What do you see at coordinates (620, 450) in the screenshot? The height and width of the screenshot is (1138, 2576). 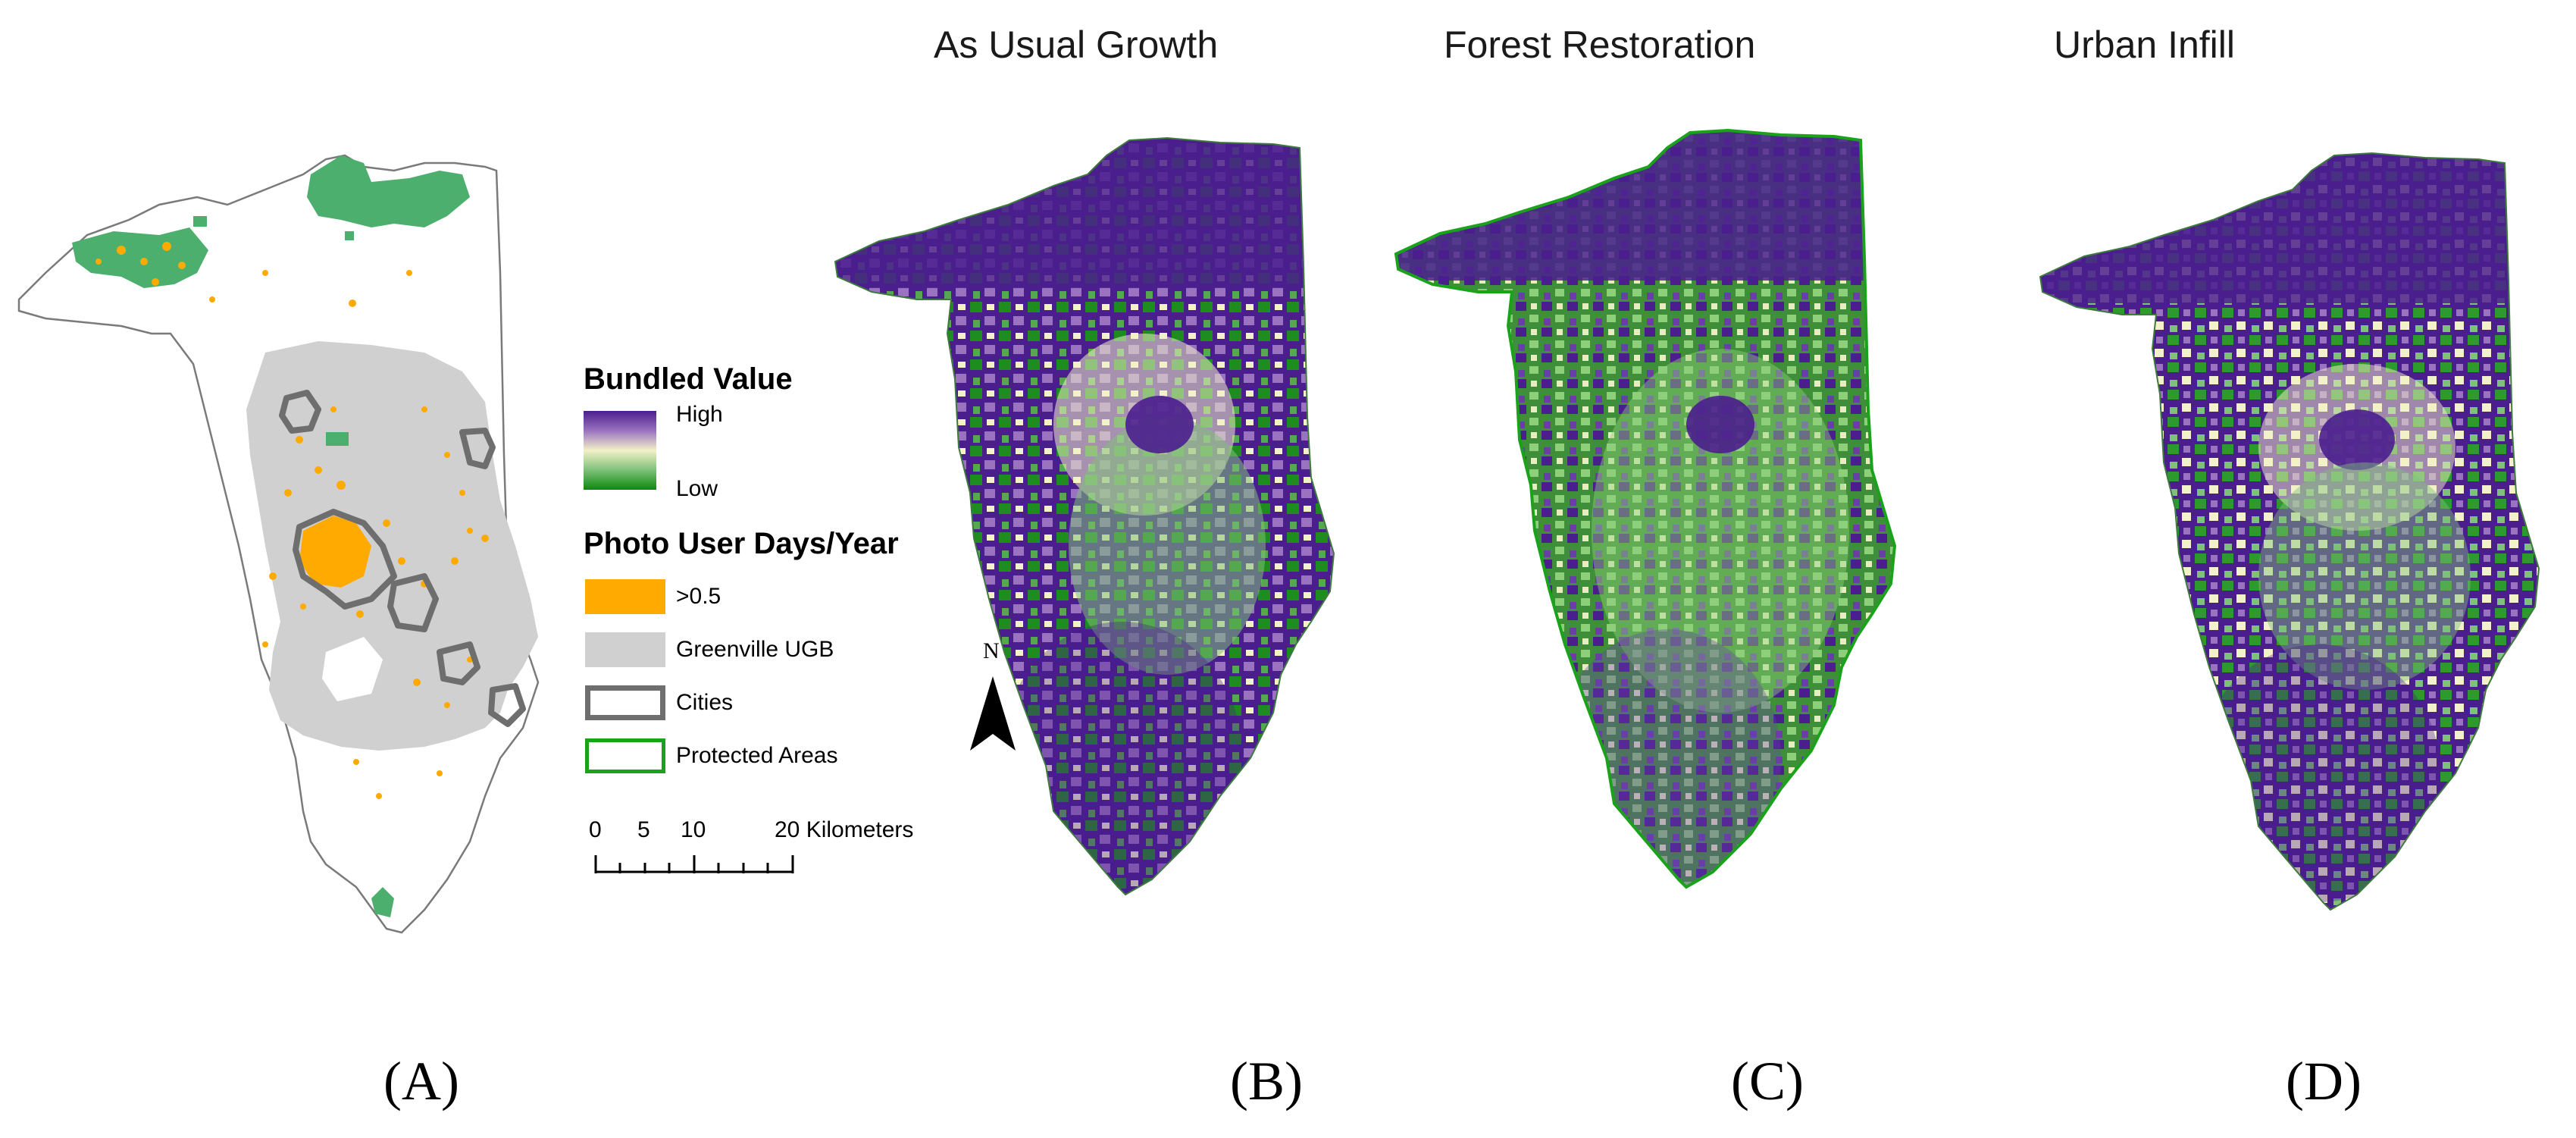 I see `bundled-gradient` at bounding box center [620, 450].